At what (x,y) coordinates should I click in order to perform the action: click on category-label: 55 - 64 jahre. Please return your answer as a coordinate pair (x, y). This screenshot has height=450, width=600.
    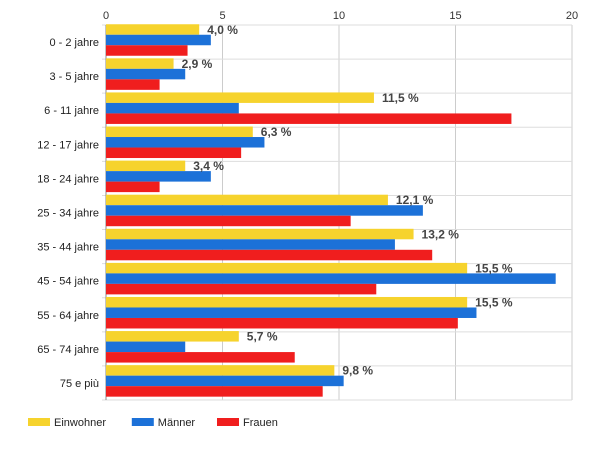
    Looking at the image, I should click on (68, 316).